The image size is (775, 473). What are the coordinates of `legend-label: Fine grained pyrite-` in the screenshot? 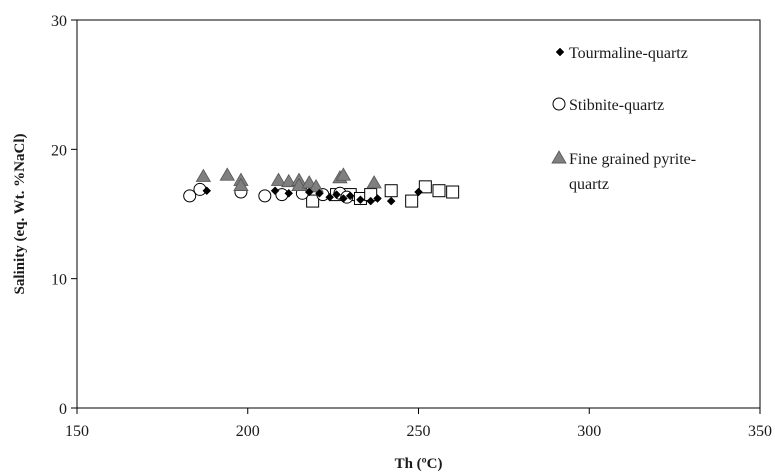 It's located at (632, 159).